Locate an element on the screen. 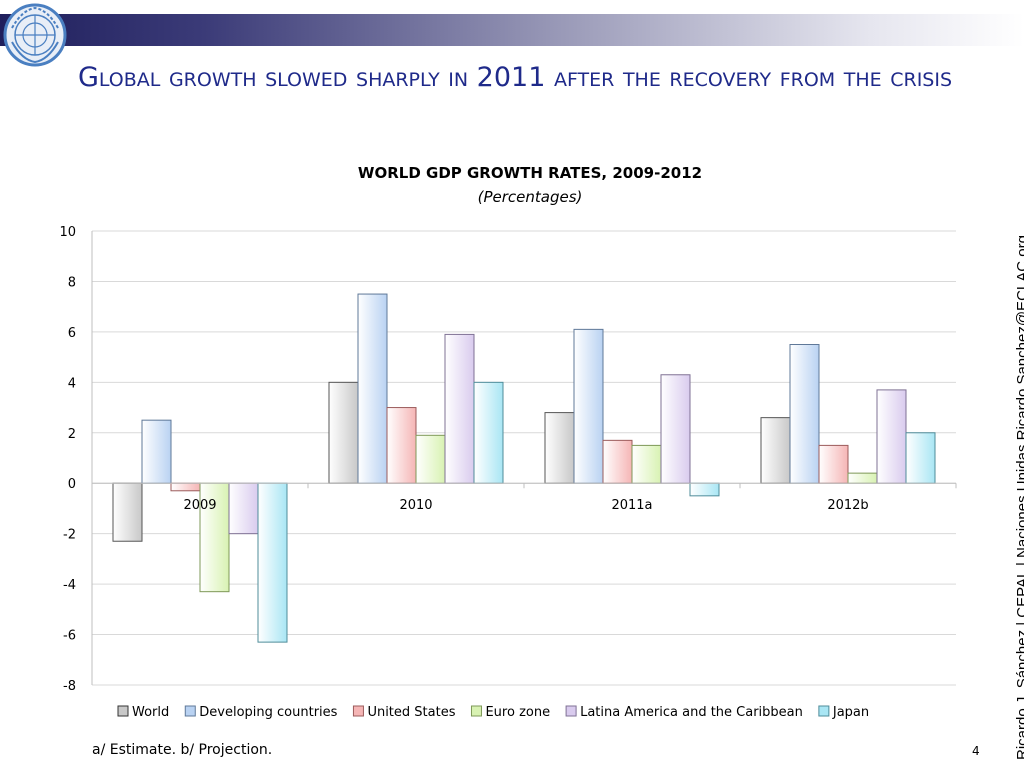  x-tick-label: 2011a is located at coordinates (631, 505).